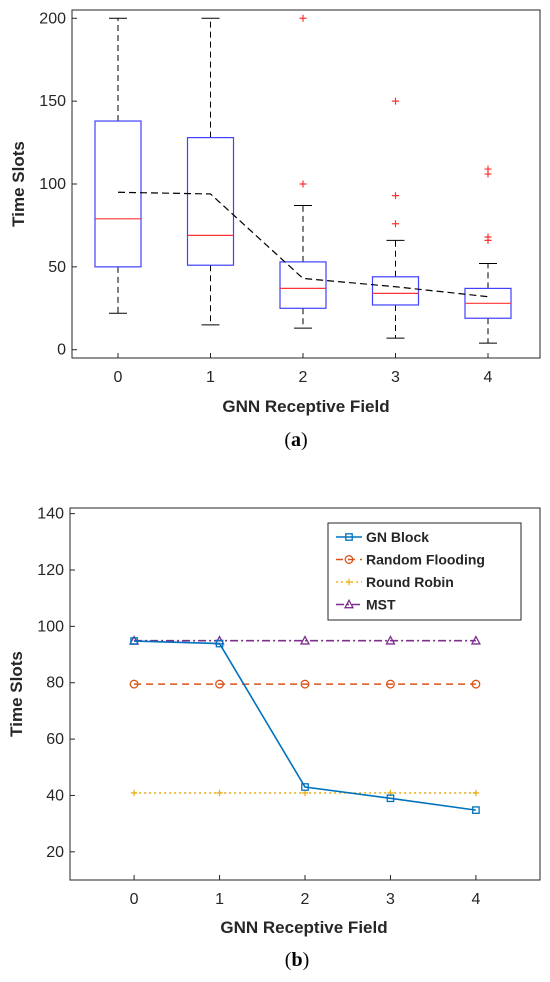 The width and height of the screenshot is (550, 982). I want to click on legend-box, so click(424, 571).